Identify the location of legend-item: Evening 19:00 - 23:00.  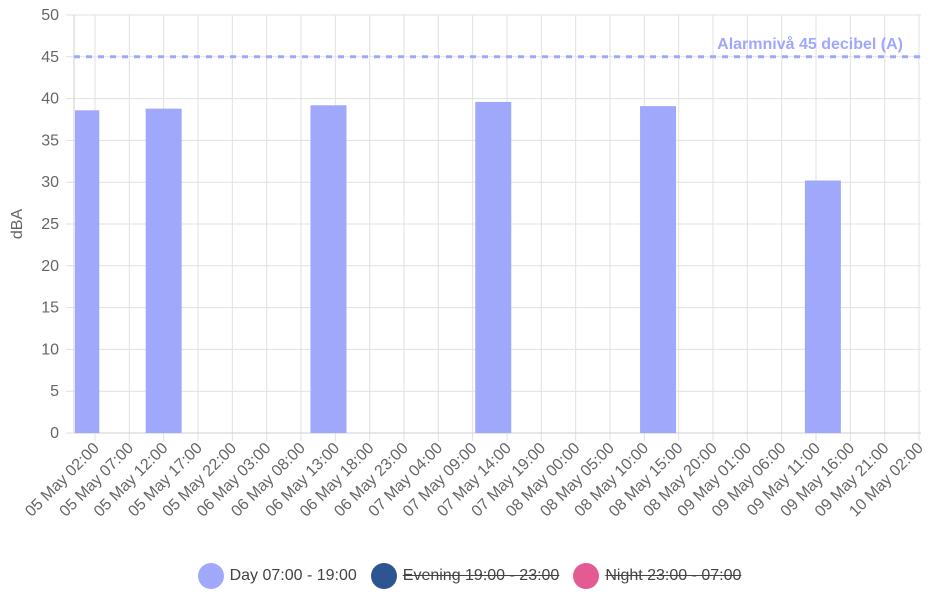
(465, 576).